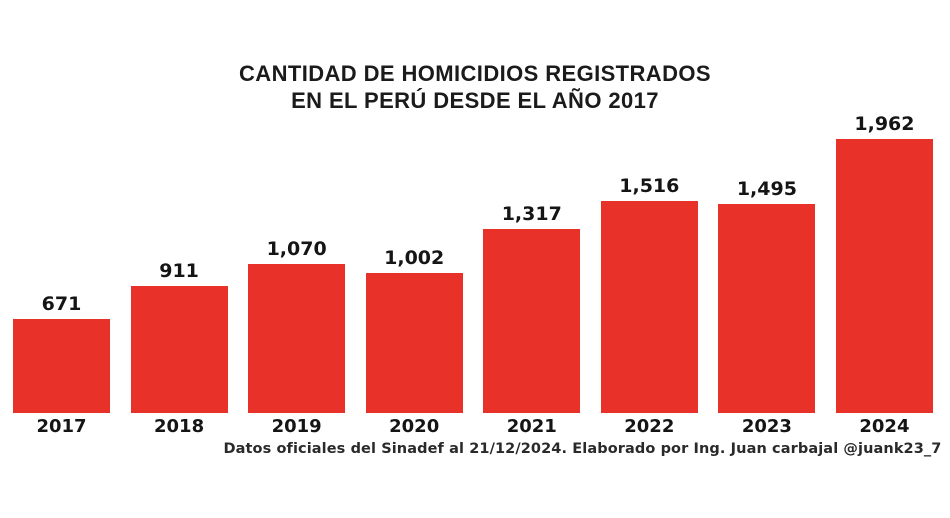 This screenshot has width=950, height=518. Describe the element at coordinates (766, 189) in the screenshot. I see `bar-value-label: 1,495` at that location.